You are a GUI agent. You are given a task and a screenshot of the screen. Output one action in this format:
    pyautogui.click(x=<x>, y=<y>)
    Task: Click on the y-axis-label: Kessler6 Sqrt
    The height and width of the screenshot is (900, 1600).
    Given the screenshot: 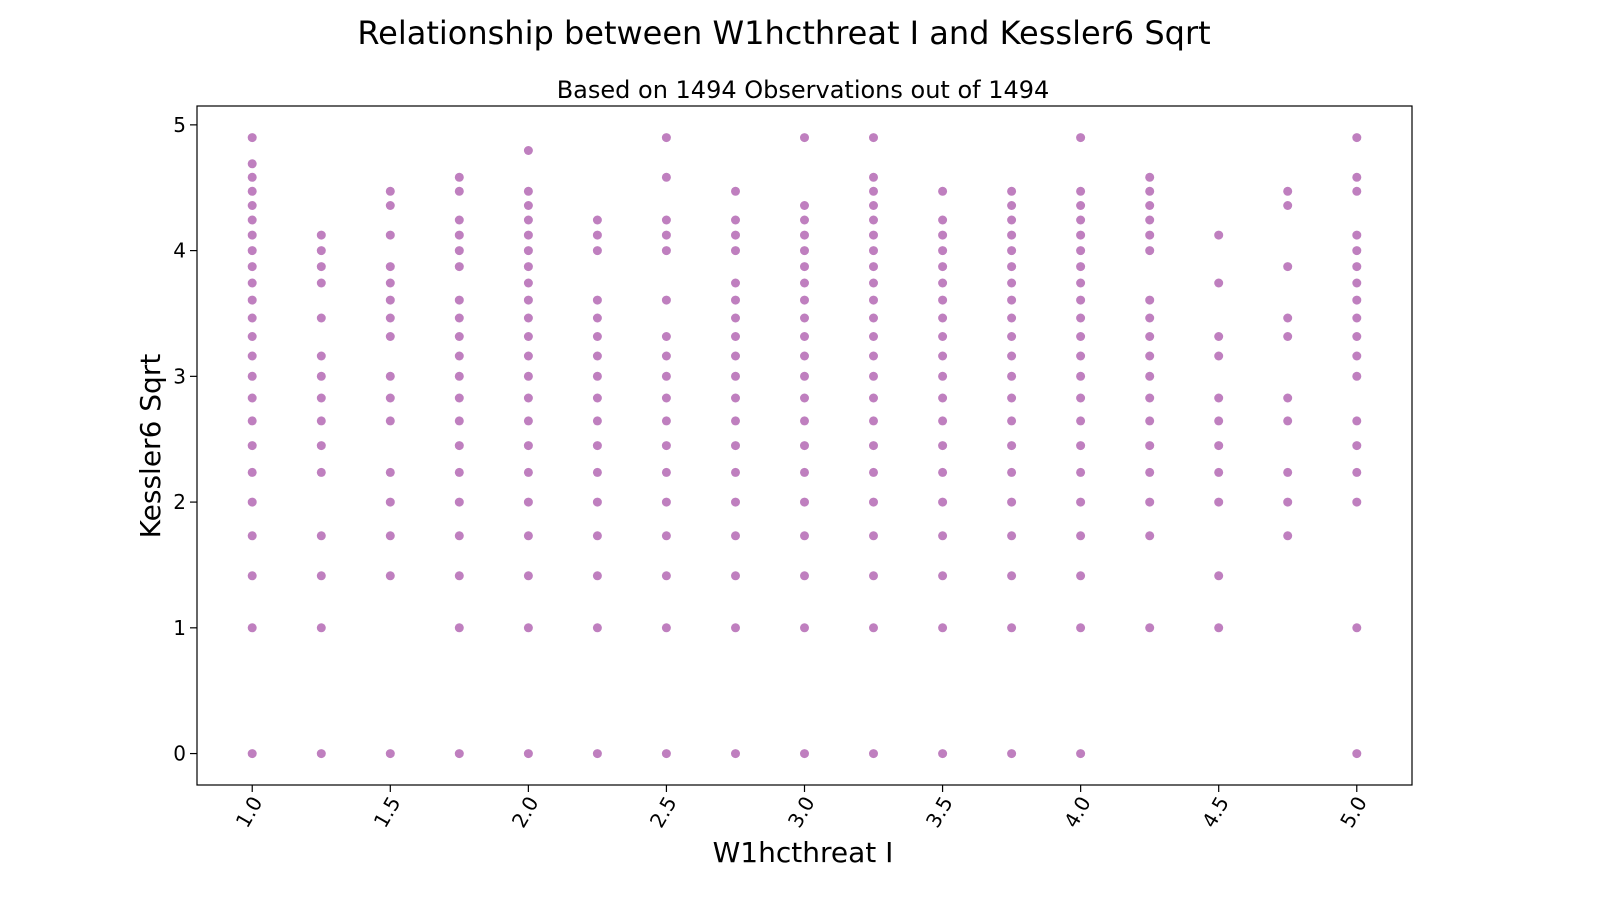 What is the action you would take?
    pyautogui.click(x=150, y=446)
    